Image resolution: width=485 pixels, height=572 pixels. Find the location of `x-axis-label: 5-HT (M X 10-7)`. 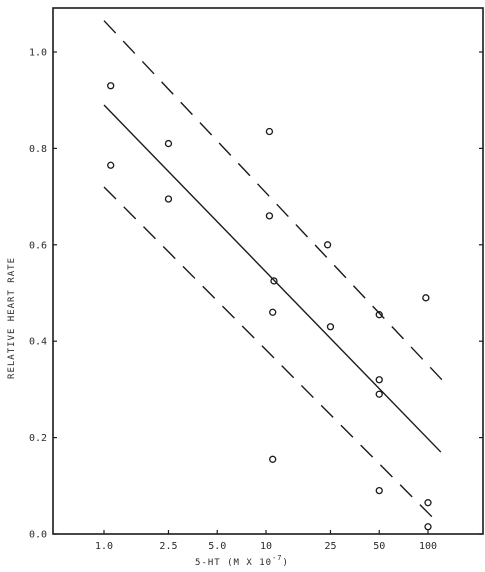

x-axis-label: 5-HT (M X 10-7) is located at coordinates (242, 561).